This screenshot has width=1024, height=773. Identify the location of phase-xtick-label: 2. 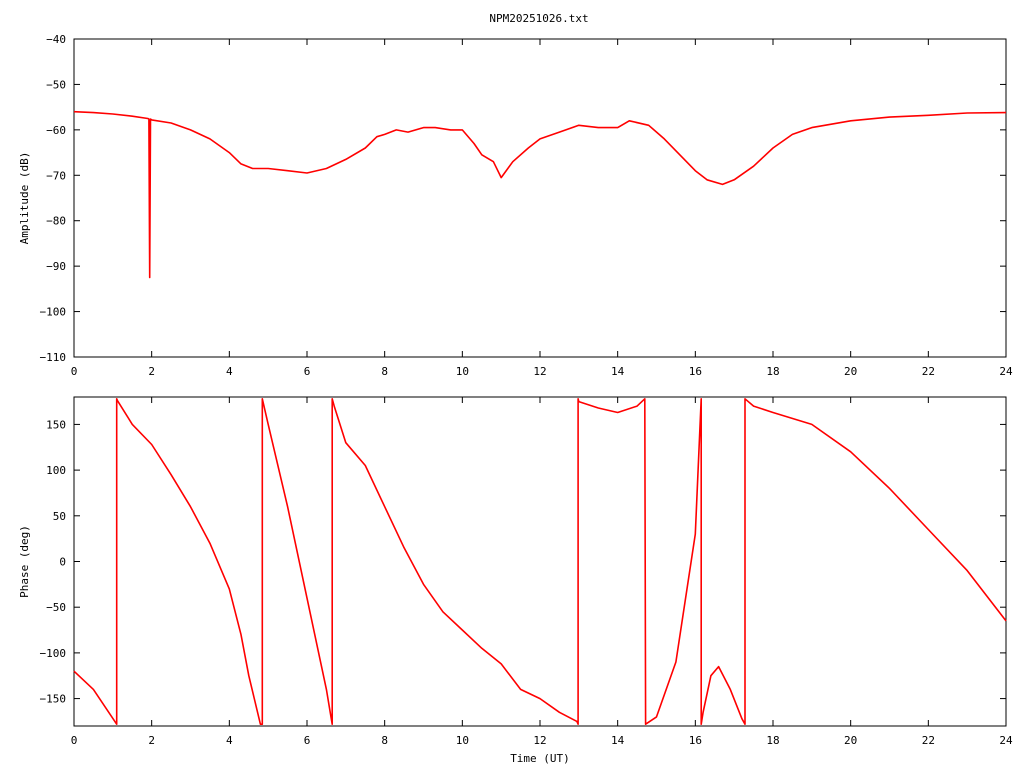
(151, 740).